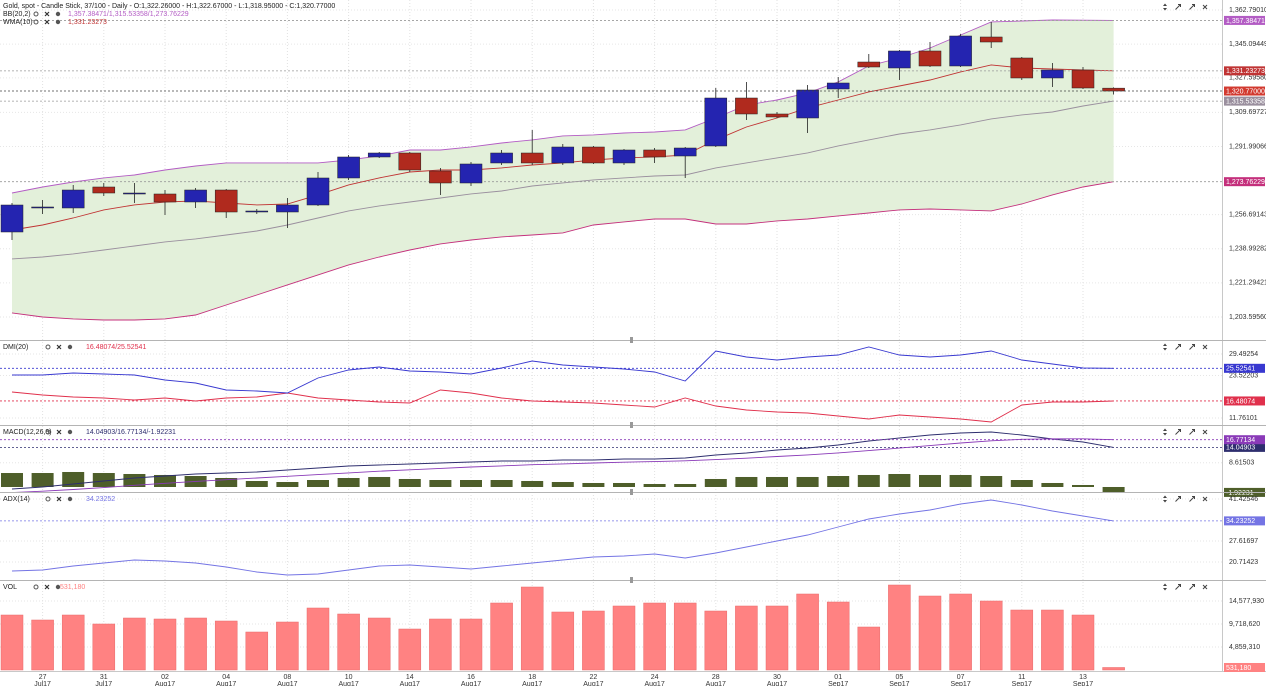 The image size is (1266, 686). I want to click on x-tick-label: 30, so click(777, 677).